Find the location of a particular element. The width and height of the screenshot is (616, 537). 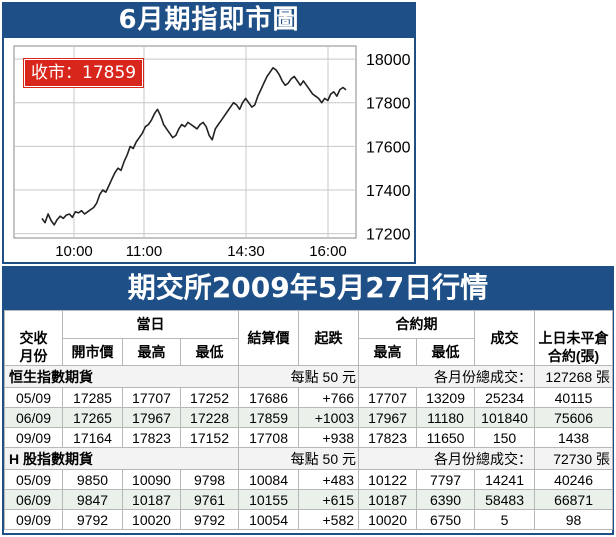

table-cell: 17967 is located at coordinates (151, 417).